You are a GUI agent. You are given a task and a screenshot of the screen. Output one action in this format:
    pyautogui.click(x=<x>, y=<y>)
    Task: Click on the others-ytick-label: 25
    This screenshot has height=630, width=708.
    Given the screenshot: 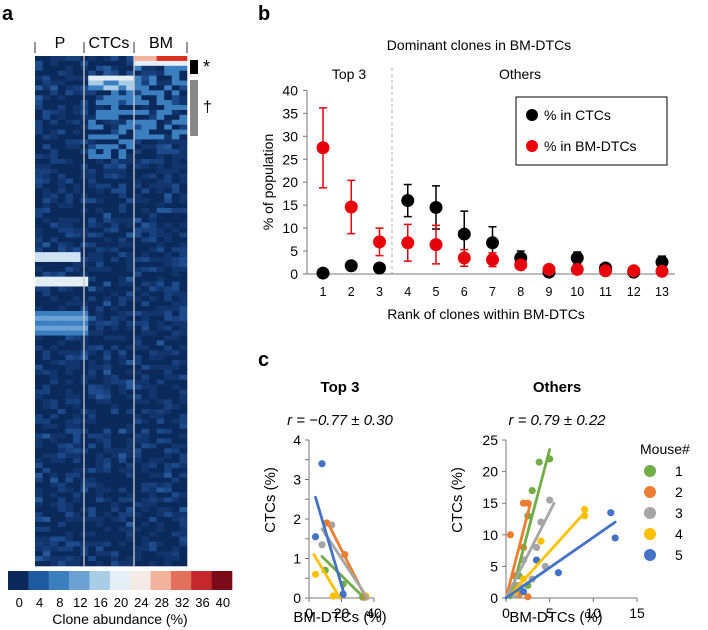 What is the action you would take?
    pyautogui.click(x=490, y=440)
    